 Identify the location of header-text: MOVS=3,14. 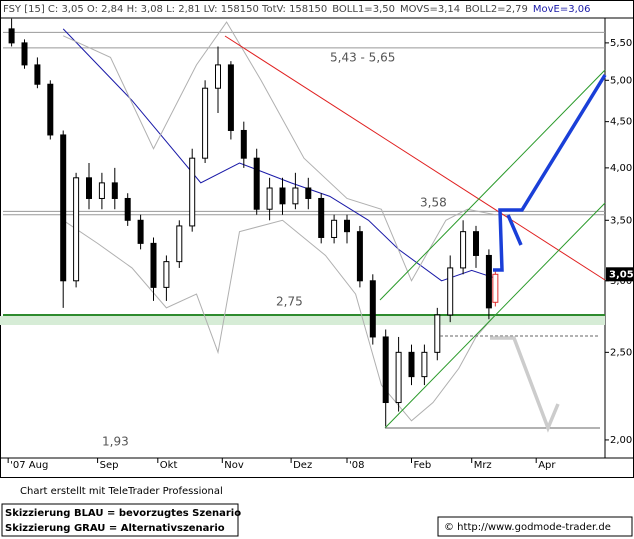
(430, 9).